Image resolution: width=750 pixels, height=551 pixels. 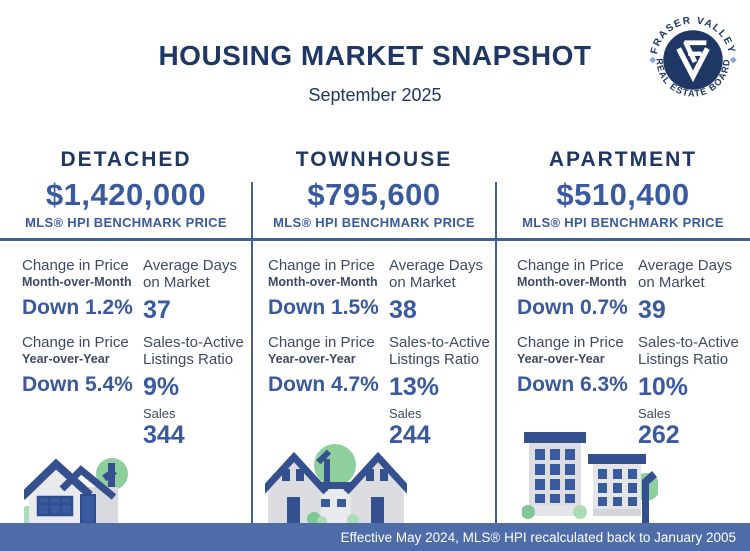 What do you see at coordinates (161, 386) in the screenshot?
I see `detached-ratio-value: 9%` at bounding box center [161, 386].